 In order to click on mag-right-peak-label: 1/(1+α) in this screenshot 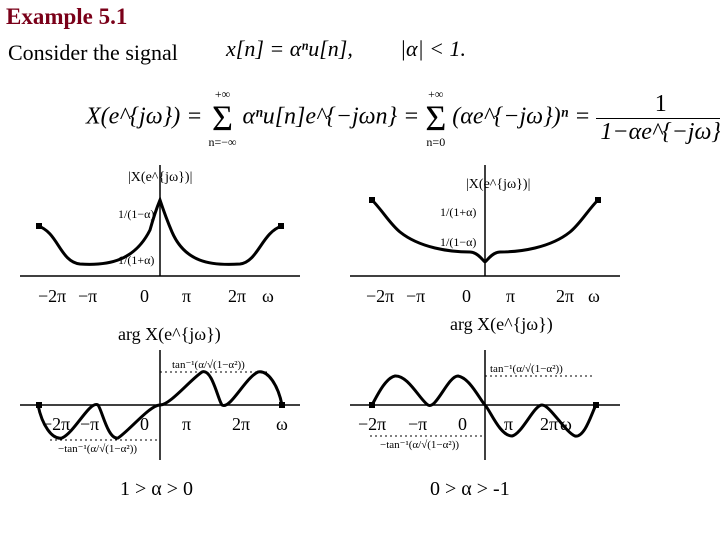, I will do `click(458, 212)`.